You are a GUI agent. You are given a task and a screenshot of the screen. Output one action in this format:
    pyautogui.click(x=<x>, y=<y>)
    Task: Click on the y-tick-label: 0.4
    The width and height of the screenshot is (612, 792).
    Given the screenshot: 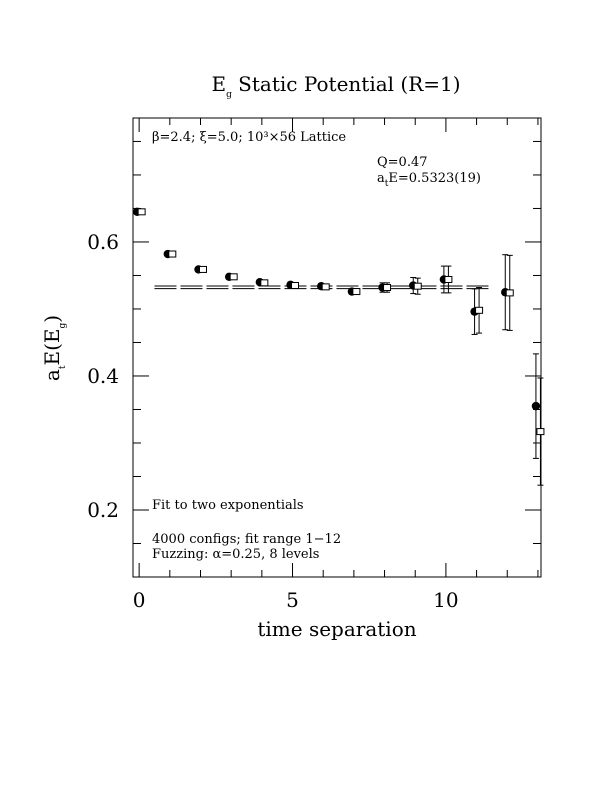 What is the action you would take?
    pyautogui.click(x=103, y=376)
    